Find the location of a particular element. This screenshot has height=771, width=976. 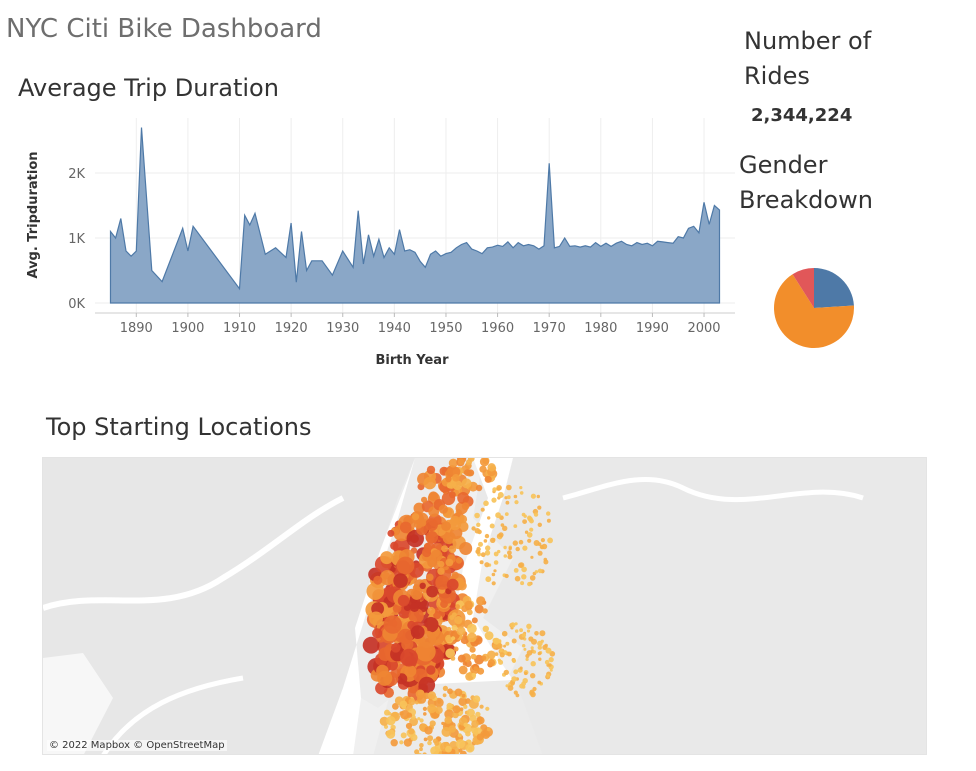

gender-pie-chart is located at coordinates (814, 308).